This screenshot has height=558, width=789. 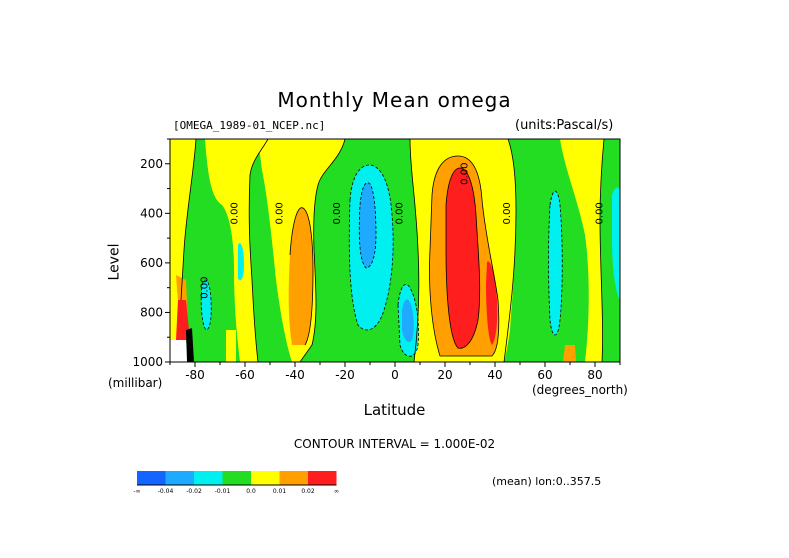 What do you see at coordinates (223, 491) in the screenshot?
I see `legend-label: -0.01` at bounding box center [223, 491].